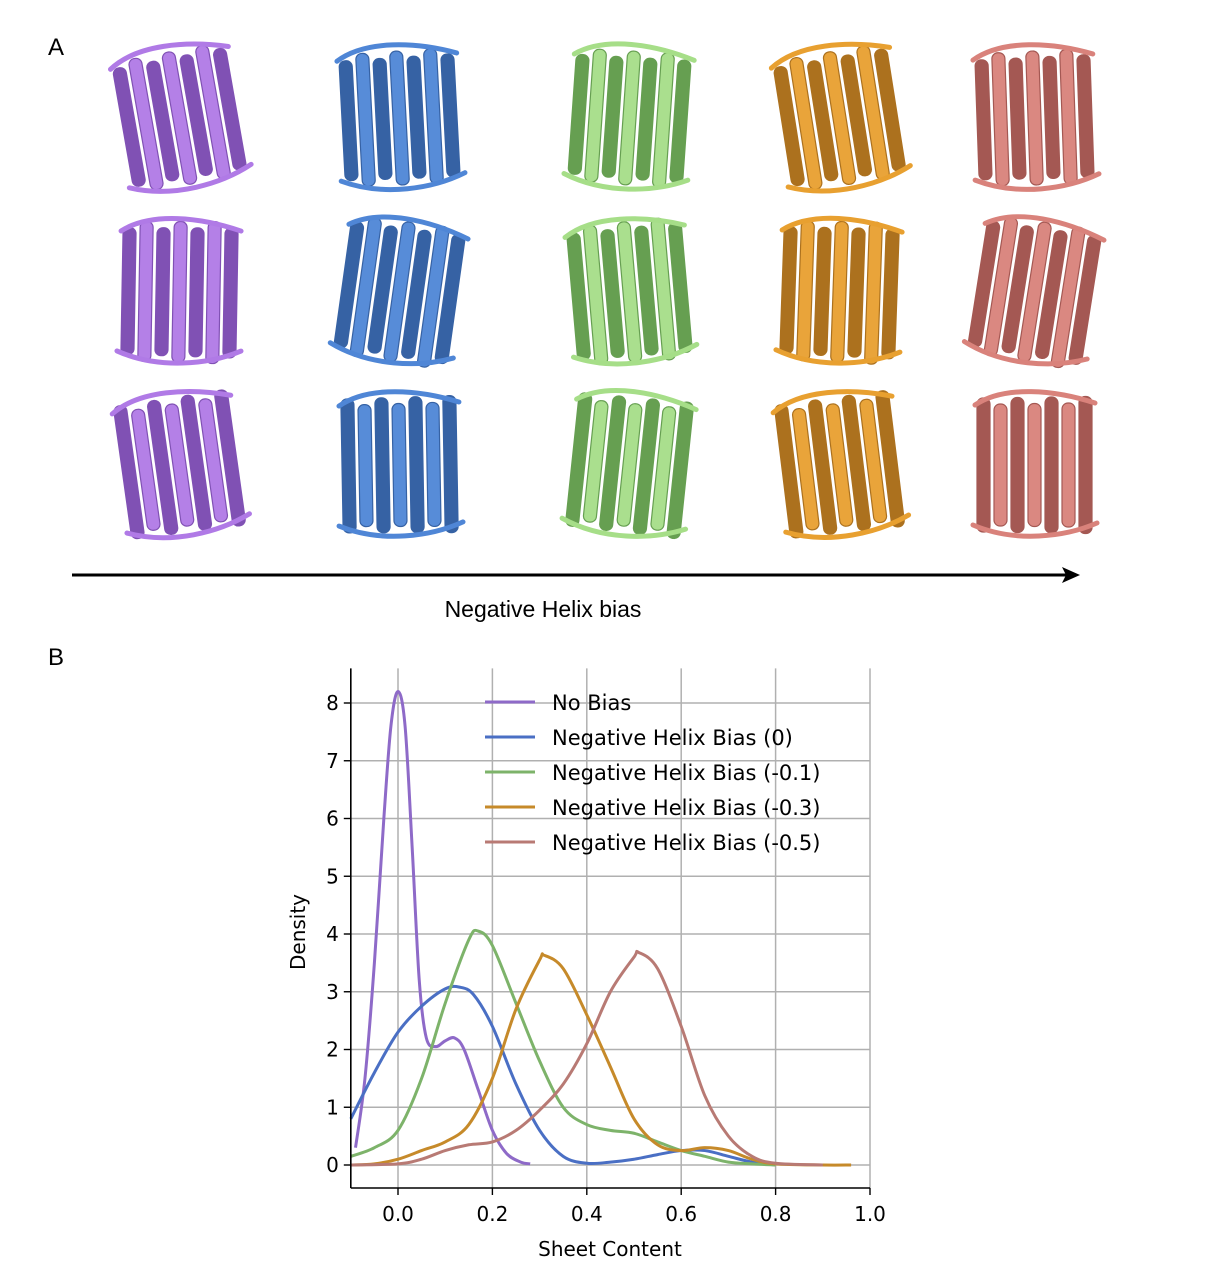 This screenshot has height=1280, width=1220. I want to click on y-tick-label: 2, so click(332, 1050).